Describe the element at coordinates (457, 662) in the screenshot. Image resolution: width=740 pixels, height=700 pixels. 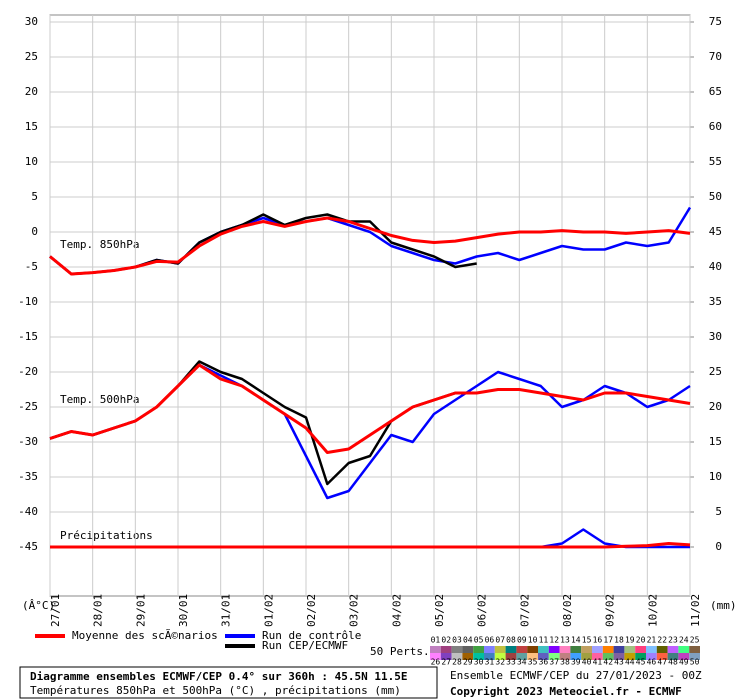
I see `member-label: 28` at that location.